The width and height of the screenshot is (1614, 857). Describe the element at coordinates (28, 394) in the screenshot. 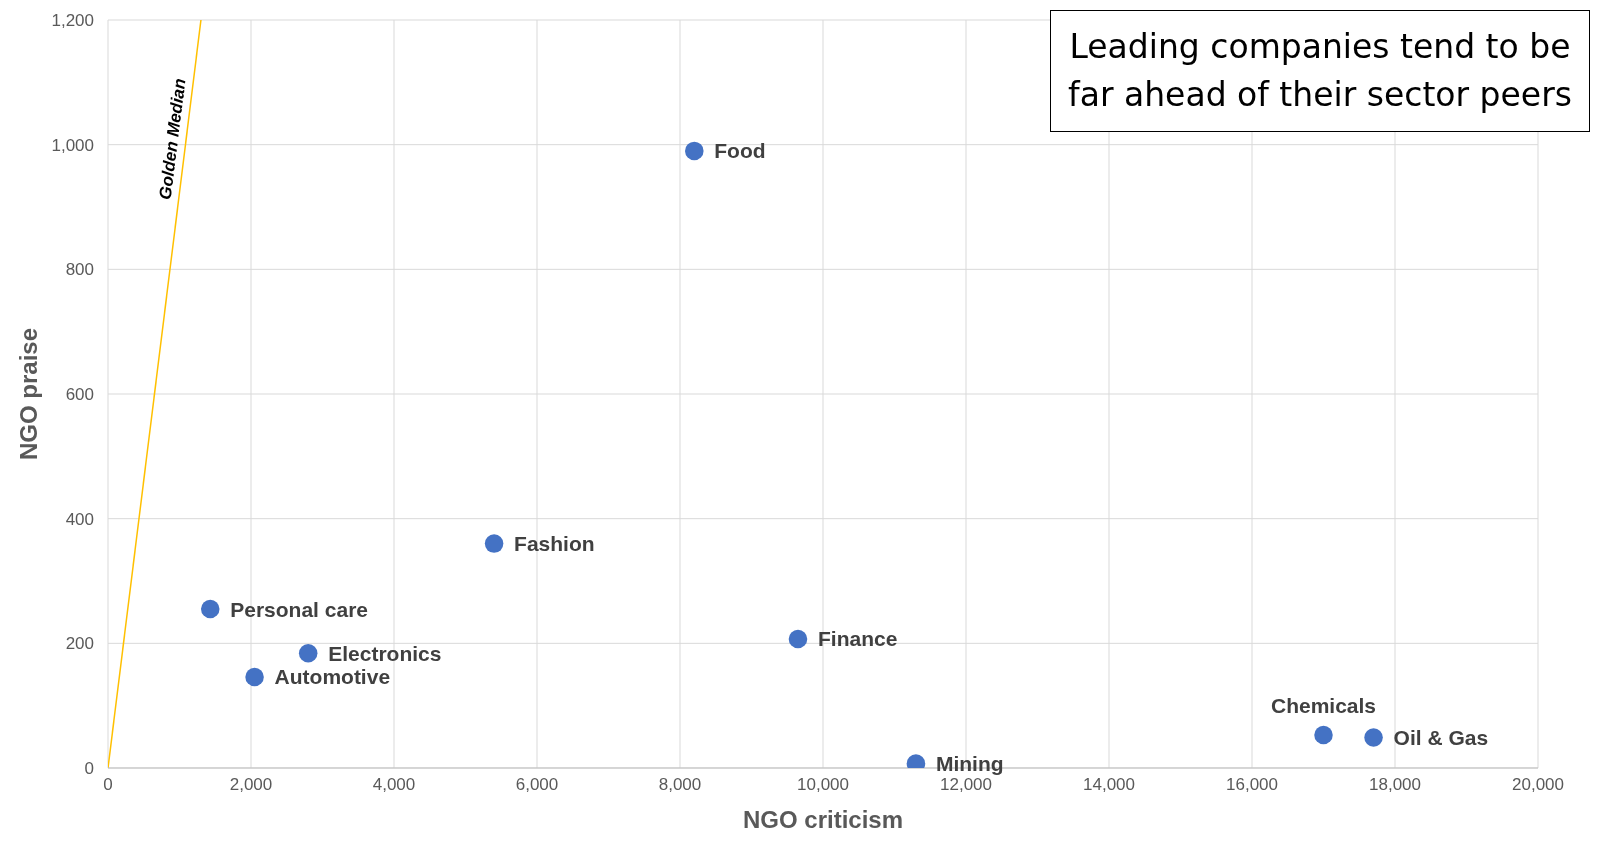

I see `y-axis-title: NGO praise` at that location.